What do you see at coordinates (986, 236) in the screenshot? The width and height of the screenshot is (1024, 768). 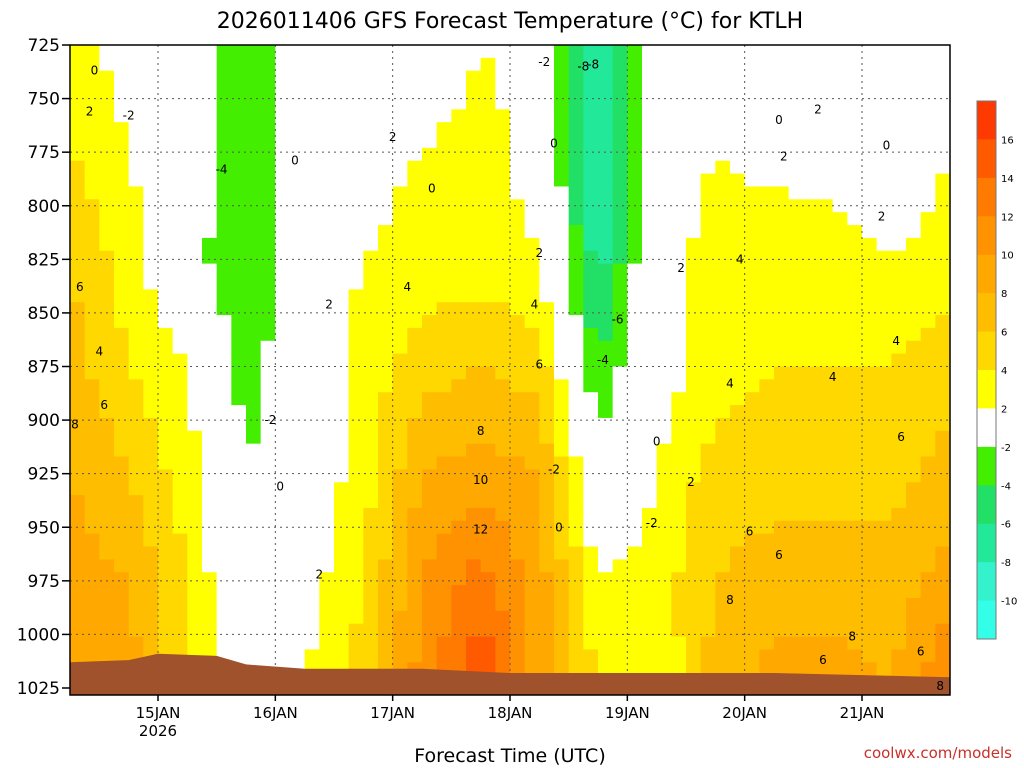 I see `colorbar-swatch` at bounding box center [986, 236].